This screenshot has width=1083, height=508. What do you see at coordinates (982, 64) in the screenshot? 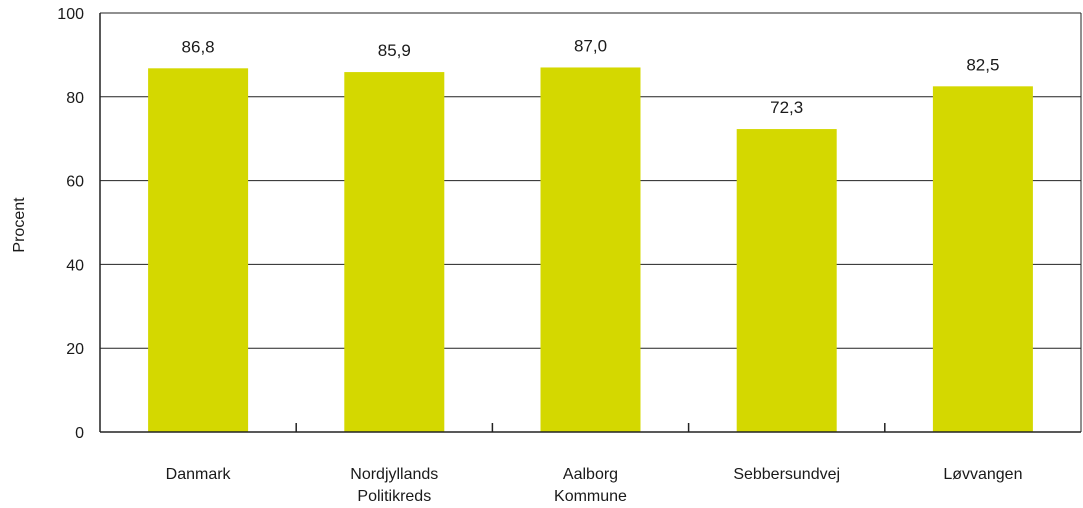
I see `data-label: 82,5` at bounding box center [982, 64].